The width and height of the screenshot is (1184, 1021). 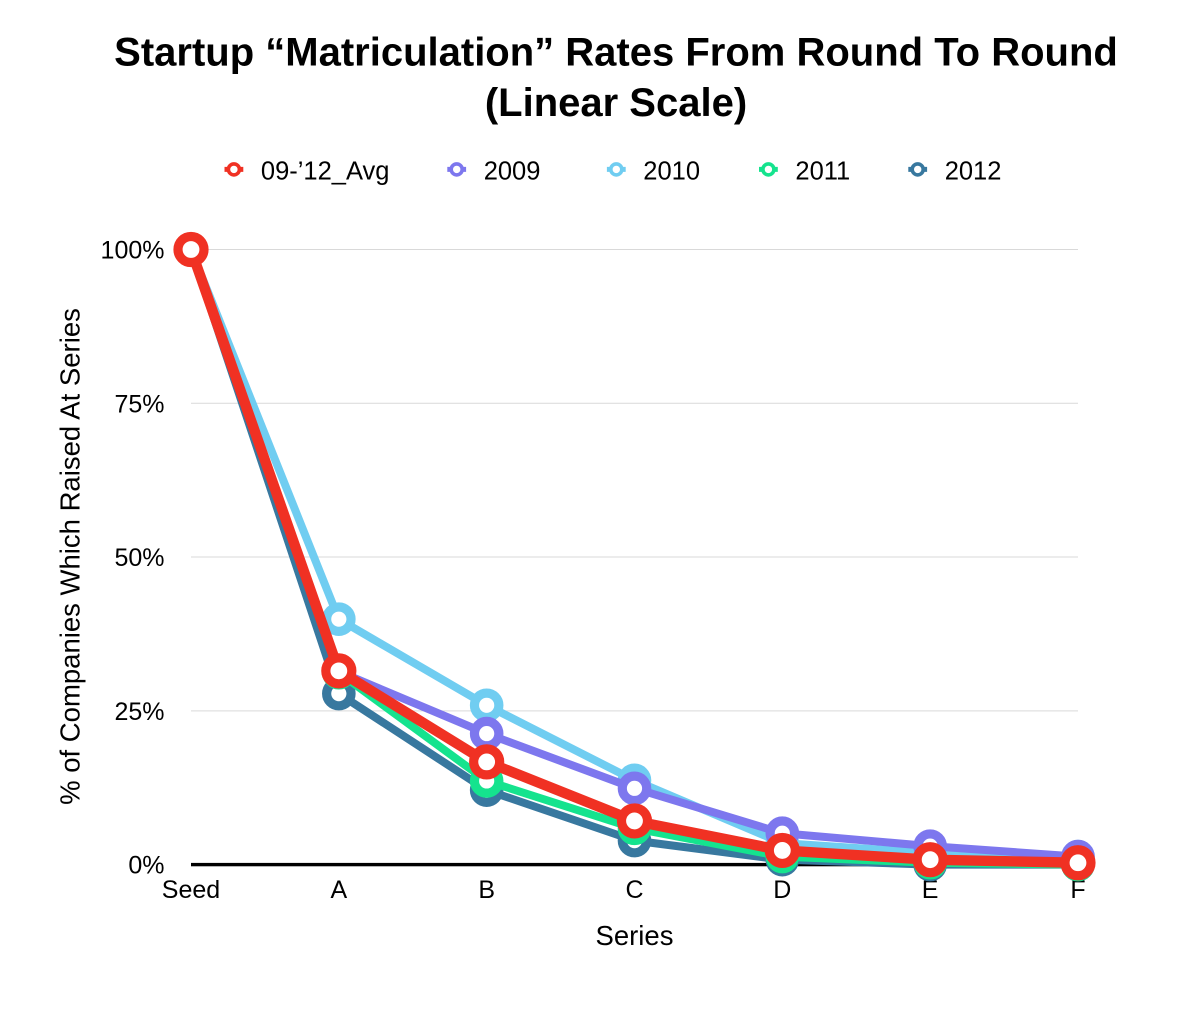 I want to click on legend-item-09-’12_Avg: 09-’12_Avg, so click(x=307, y=172).